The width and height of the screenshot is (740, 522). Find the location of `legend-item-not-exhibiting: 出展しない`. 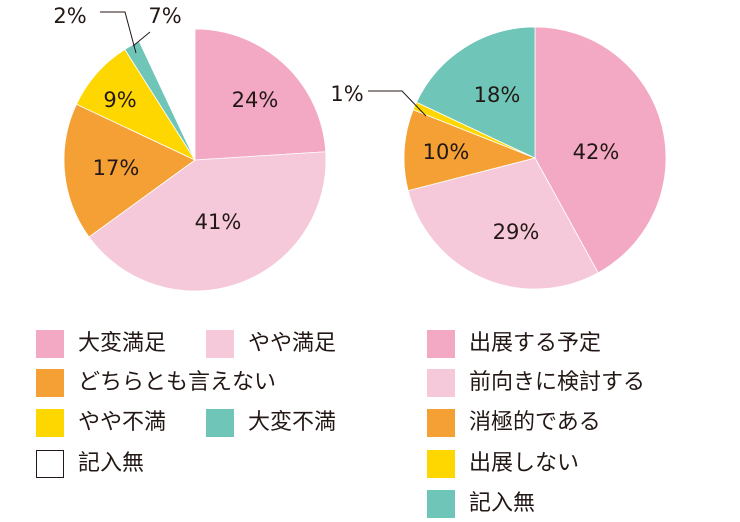

legend-item-not-exhibiting: 出展しない is located at coordinates (503, 464).